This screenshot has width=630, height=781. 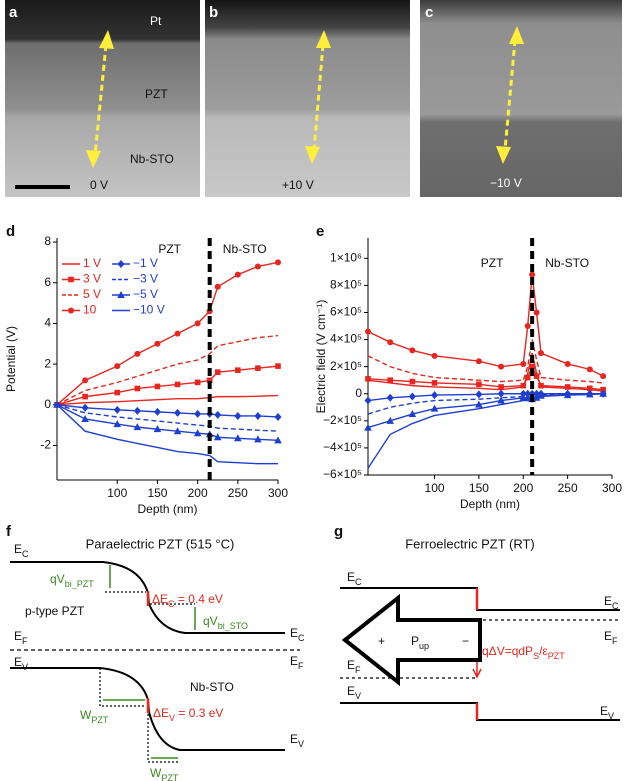 I want to click on y-tick-label: −4×10⁵, so click(x=342, y=447).